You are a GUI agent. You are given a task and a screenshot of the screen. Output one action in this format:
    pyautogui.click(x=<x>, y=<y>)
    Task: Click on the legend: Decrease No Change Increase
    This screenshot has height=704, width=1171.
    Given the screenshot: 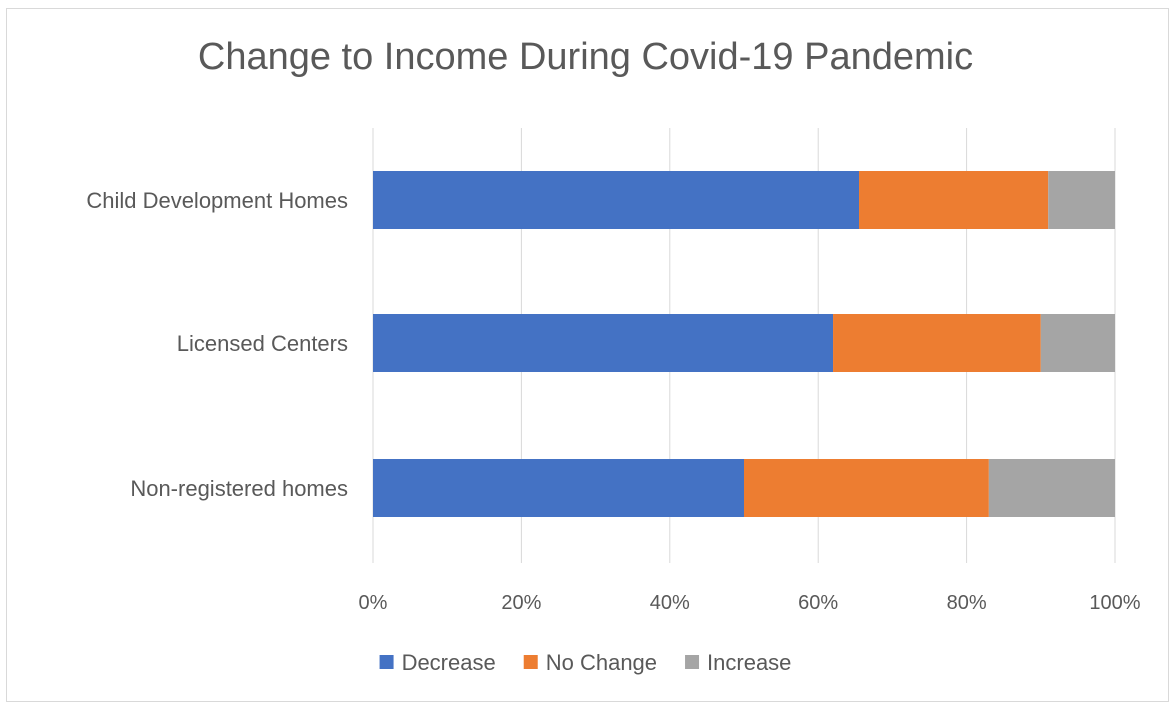 What is the action you would take?
    pyautogui.click(x=585, y=662)
    